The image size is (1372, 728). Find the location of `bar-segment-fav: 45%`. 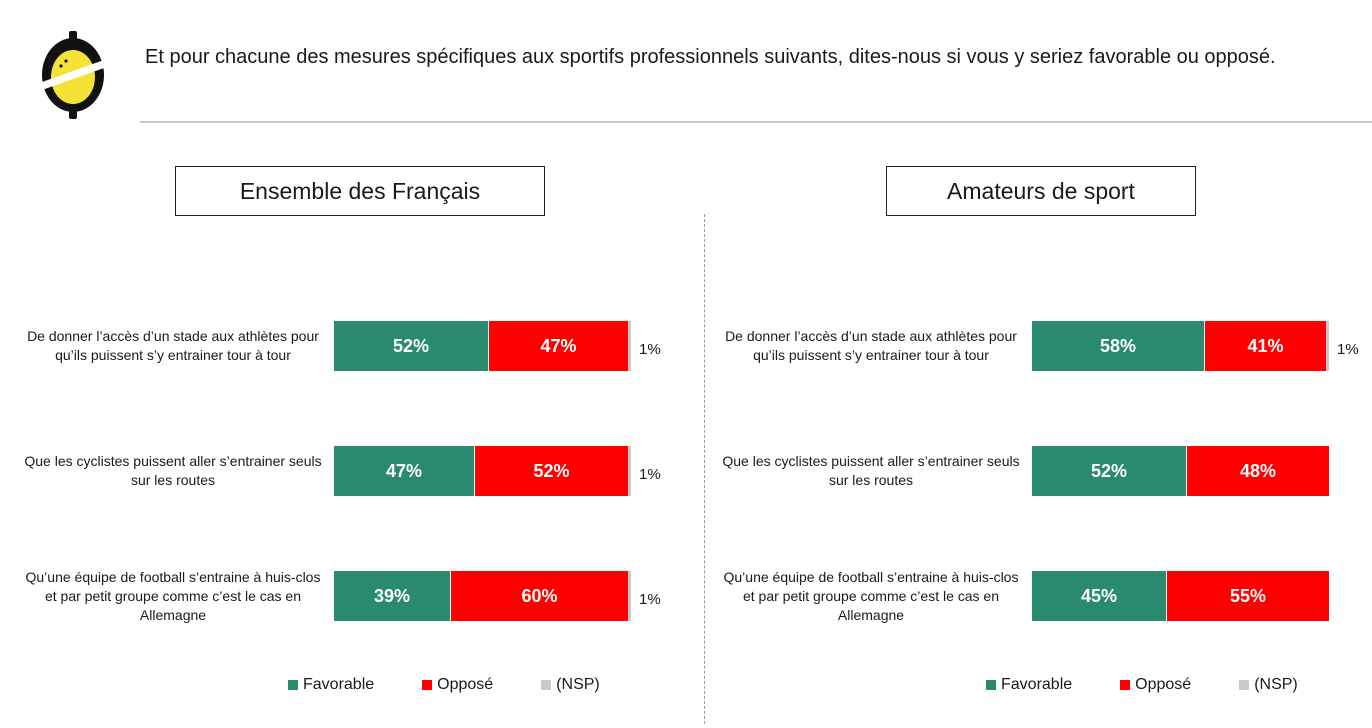

bar-segment-fav: 45% is located at coordinates (1099, 596).